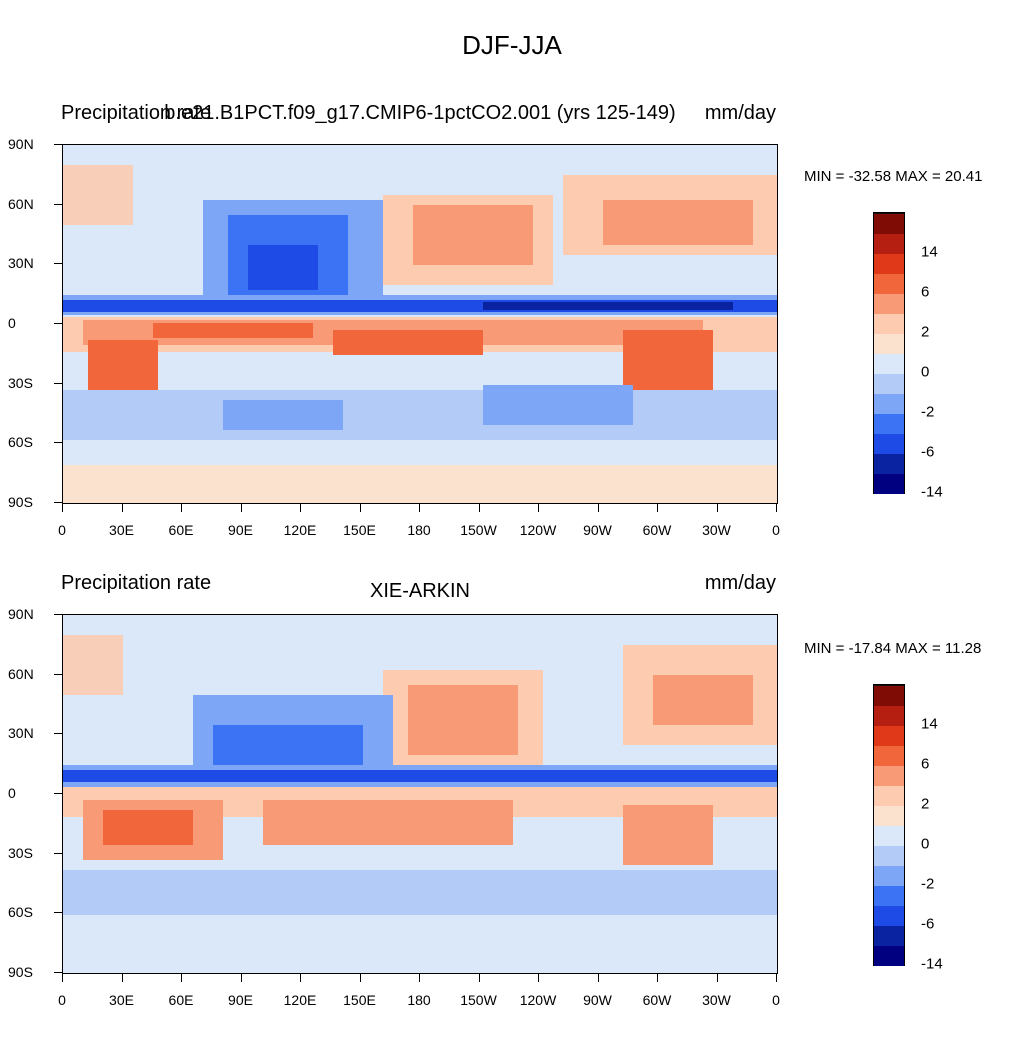 This screenshot has width=1024, height=1040. What do you see at coordinates (657, 530) in the screenshot?
I see `lon-tick-label: 60W` at bounding box center [657, 530].